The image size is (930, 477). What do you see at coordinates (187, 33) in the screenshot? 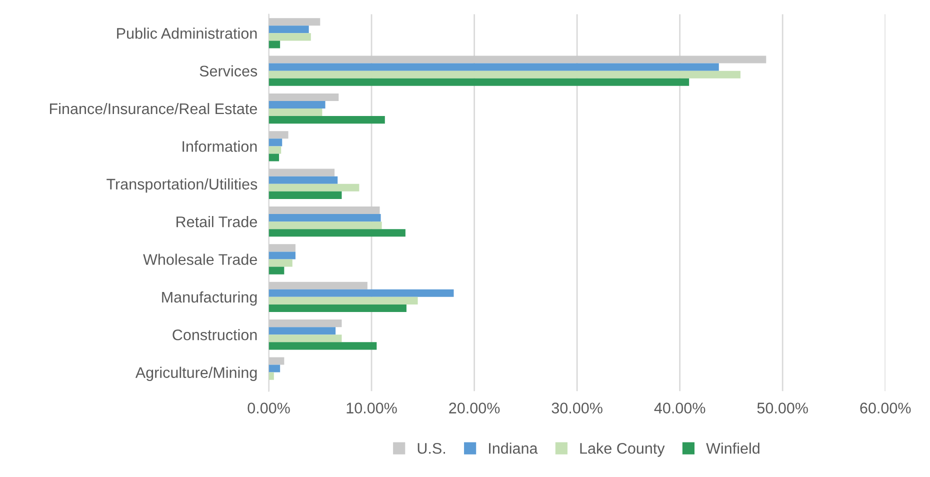
I see `y-tick-label: Public Administration` at bounding box center [187, 33].